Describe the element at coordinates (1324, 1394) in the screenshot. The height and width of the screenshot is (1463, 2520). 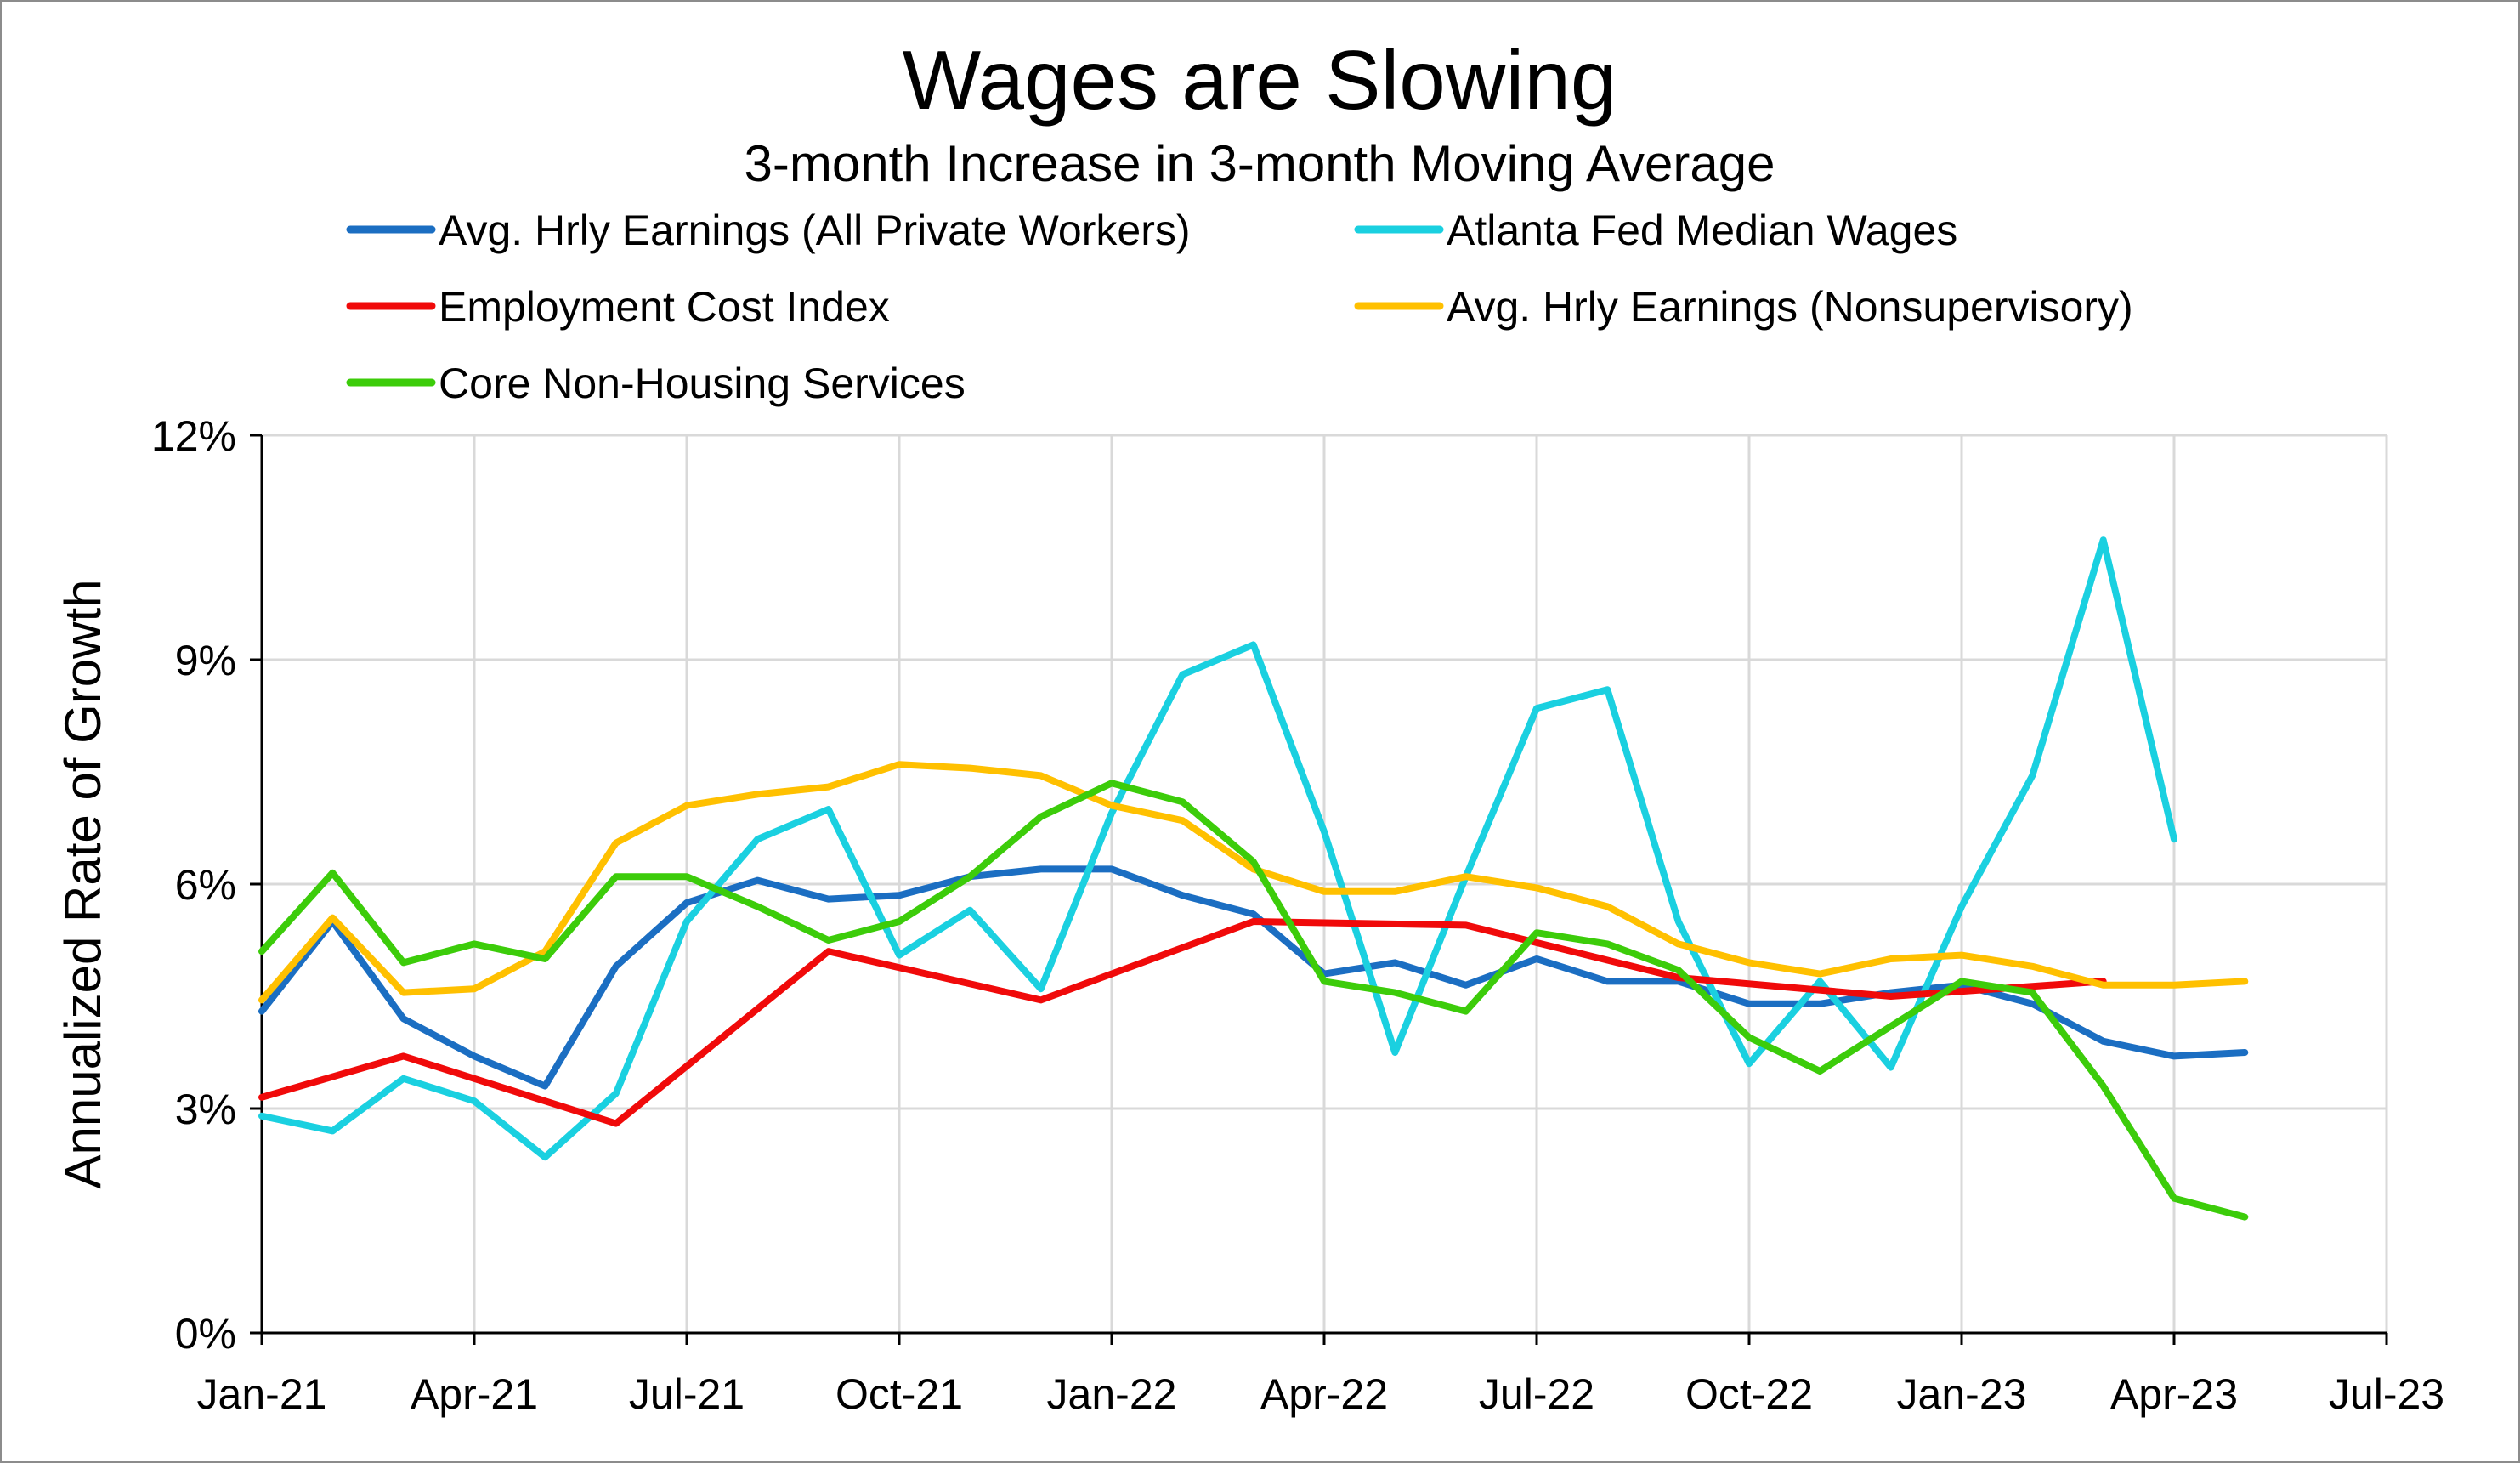
I see `x-tick-label: Apr-22` at that location.